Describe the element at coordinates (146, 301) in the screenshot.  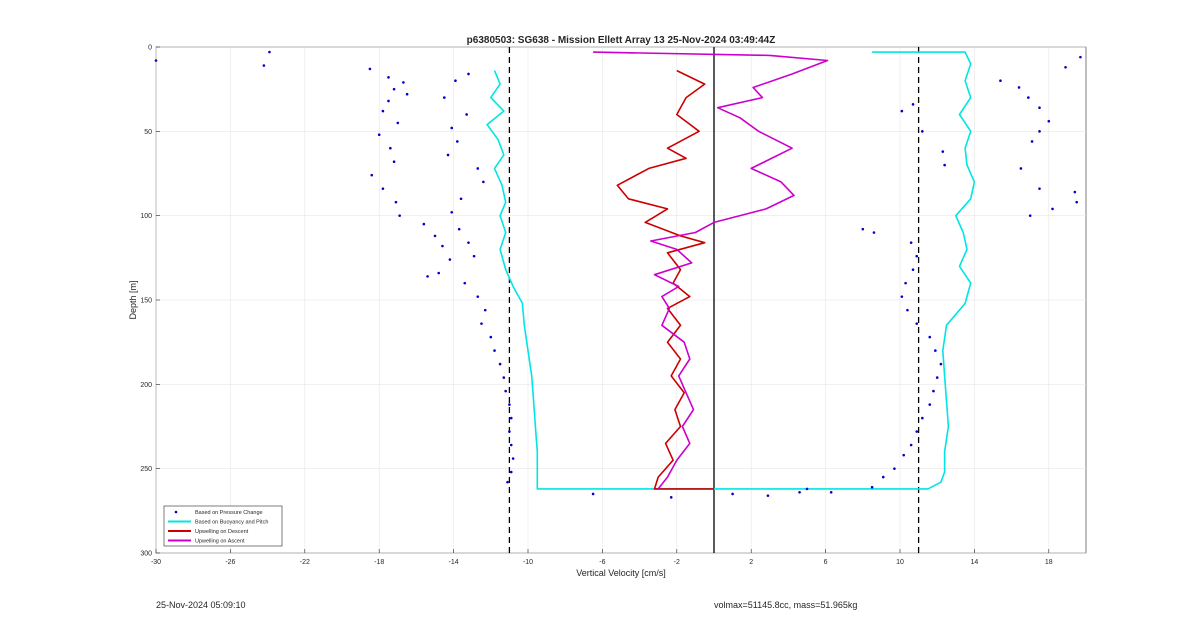
I see `y-tick-label: 150` at that location.